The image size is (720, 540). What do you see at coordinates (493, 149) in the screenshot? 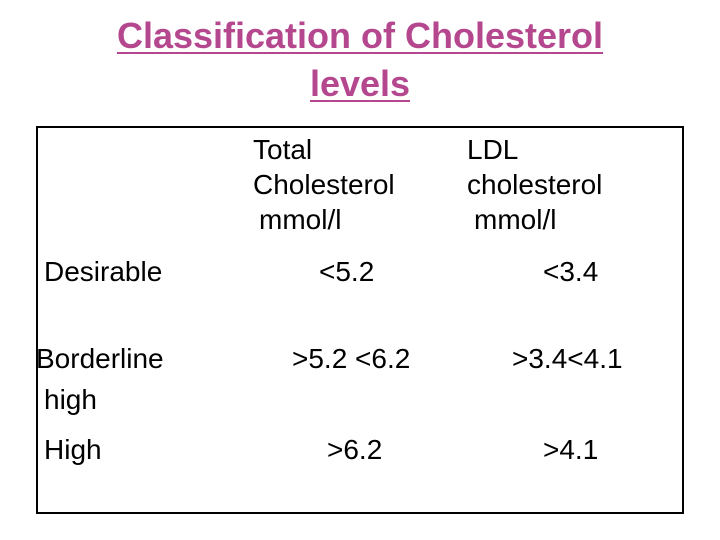
I see `ldl-header-line-1: LDL` at bounding box center [493, 149].